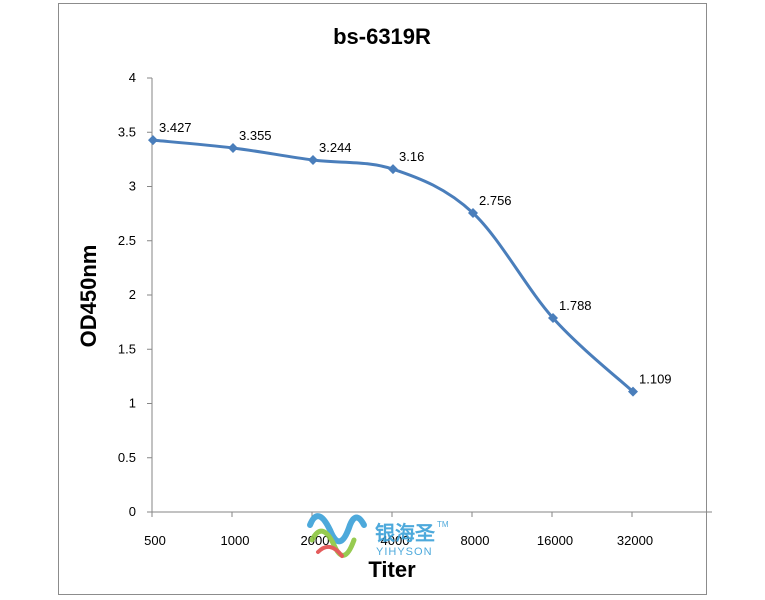  Describe the element at coordinates (337, 535) in the screenshot. I see `logo-mark-icon` at that location.